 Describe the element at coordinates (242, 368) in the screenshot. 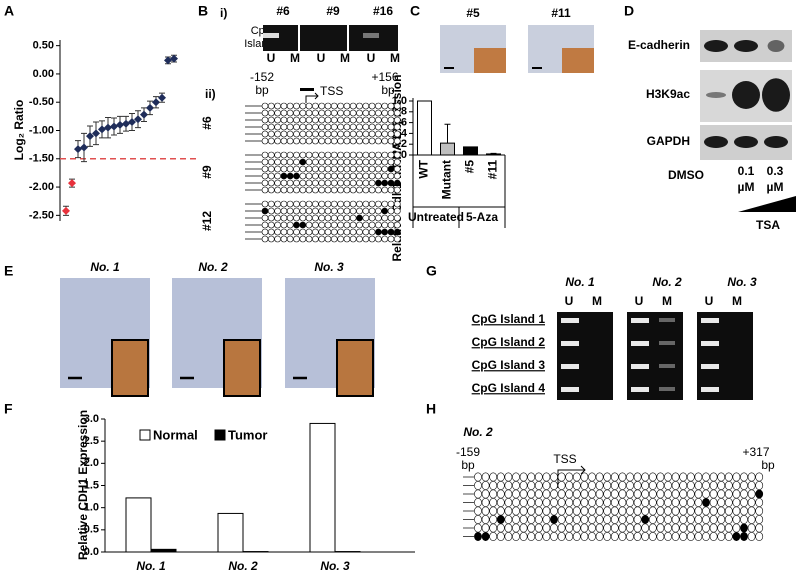

I see `ihc-inset` at that location.